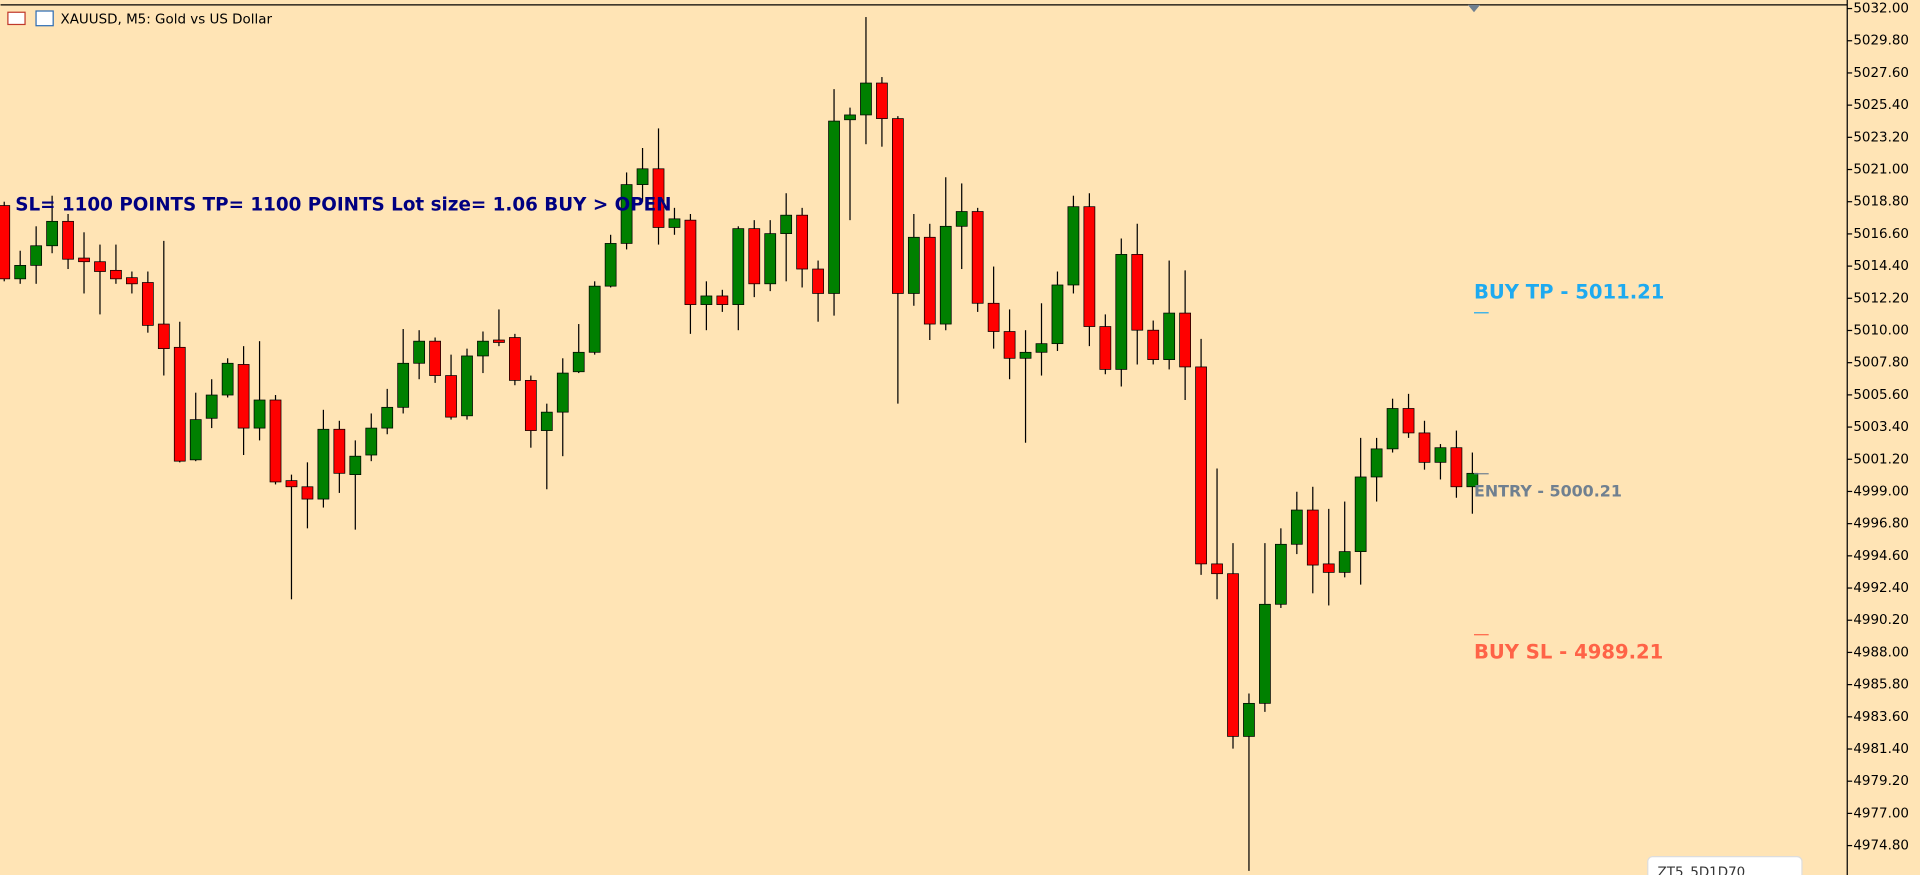 The image size is (1920, 875). Describe the element at coordinates (1881, 137) in the screenshot. I see `y-tick-label: 5023.20` at that location.